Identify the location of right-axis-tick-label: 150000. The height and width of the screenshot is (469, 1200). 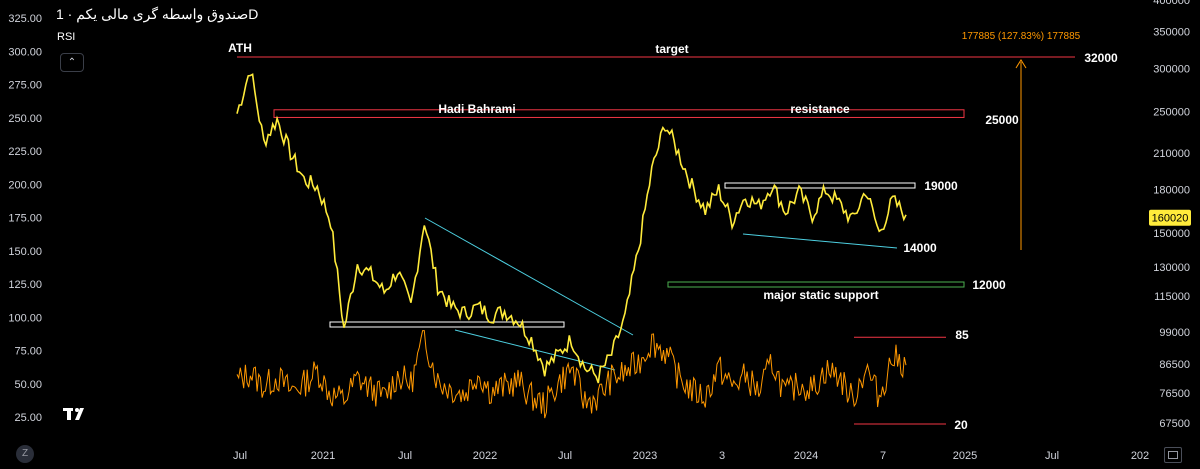
(1171, 234).